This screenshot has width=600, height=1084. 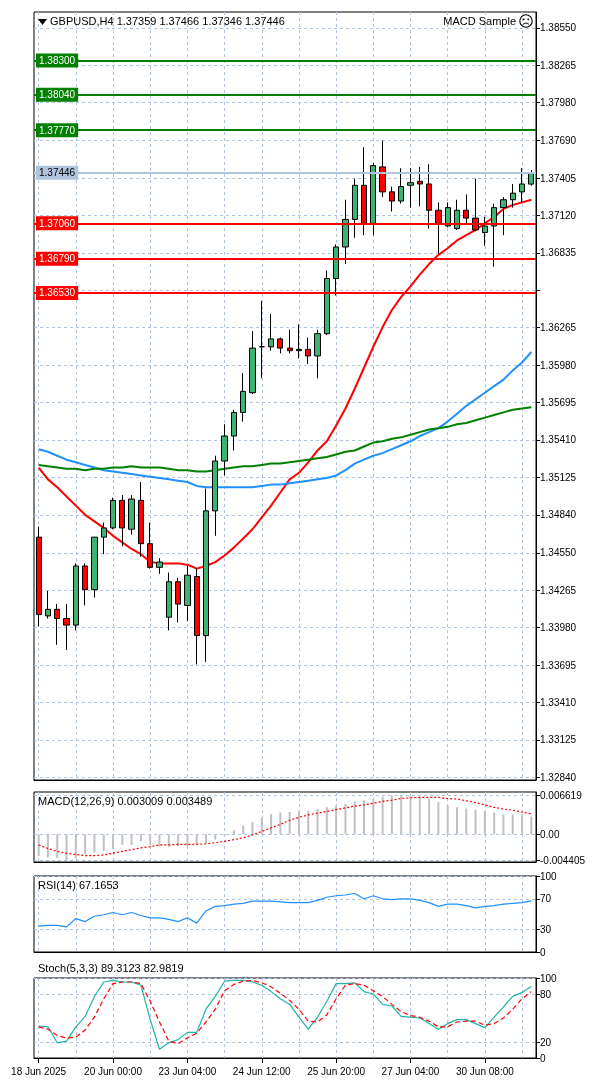 What do you see at coordinates (187, 1071) in the screenshot?
I see `x-tick-label: 23 Jun 04:00` at bounding box center [187, 1071].